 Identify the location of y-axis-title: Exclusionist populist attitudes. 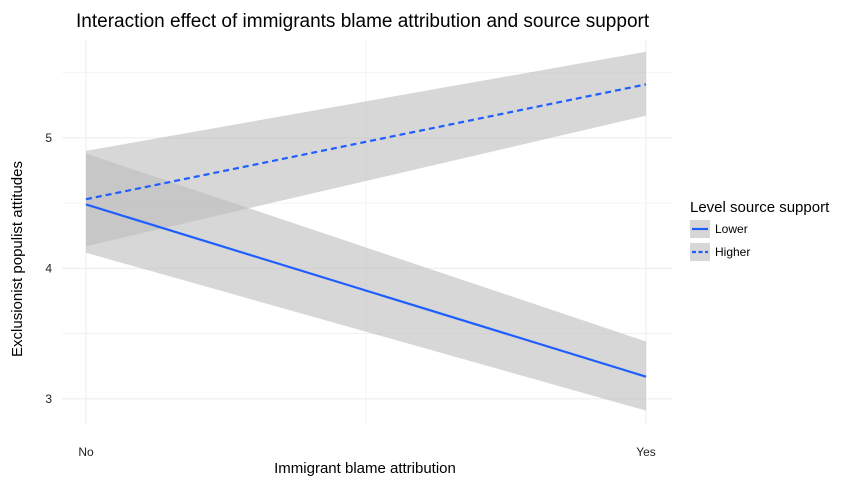
(17, 259).